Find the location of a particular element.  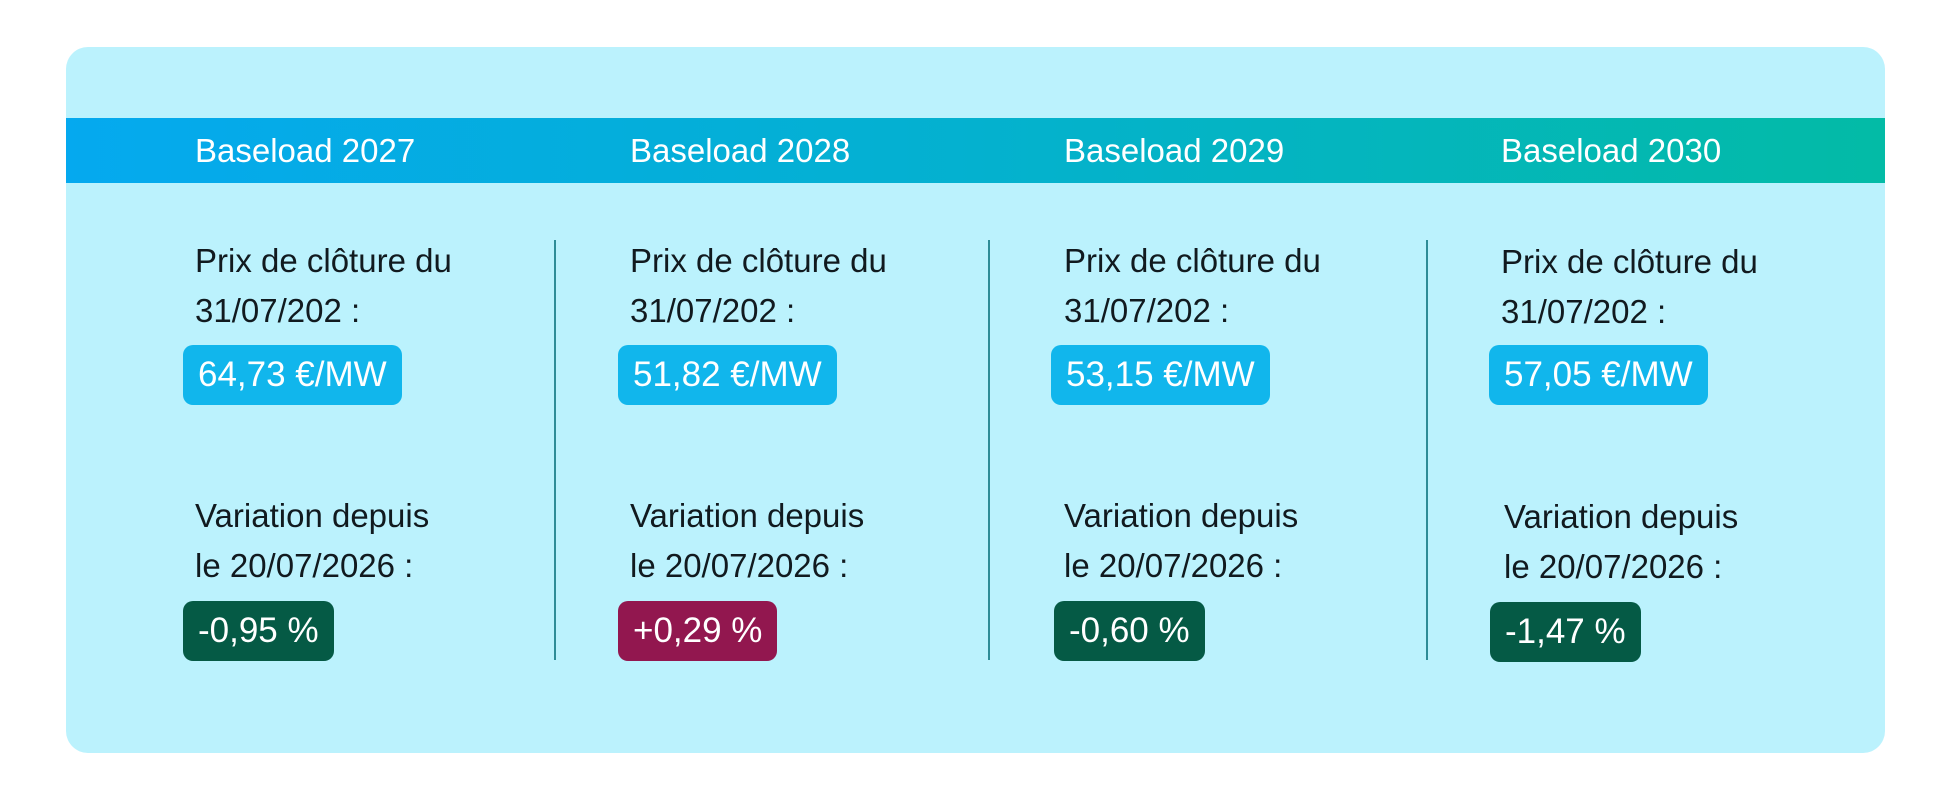

variation-badge: -1,47 % is located at coordinates (1565, 632).